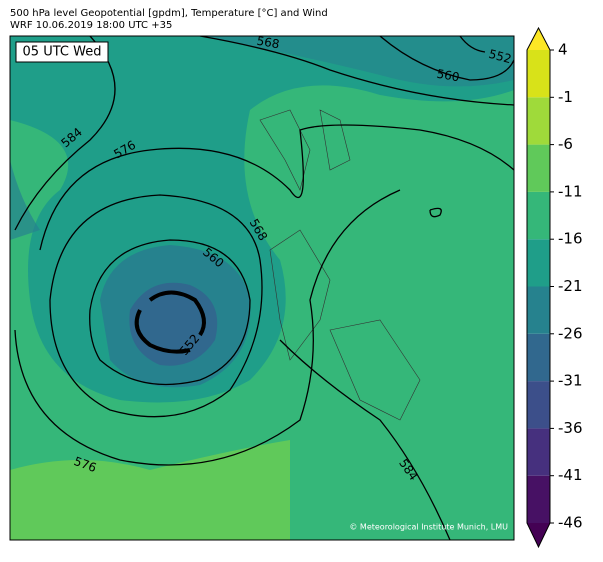  Describe the element at coordinates (570, 239) in the screenshot. I see `colorbar-tick-label: -16` at that location.